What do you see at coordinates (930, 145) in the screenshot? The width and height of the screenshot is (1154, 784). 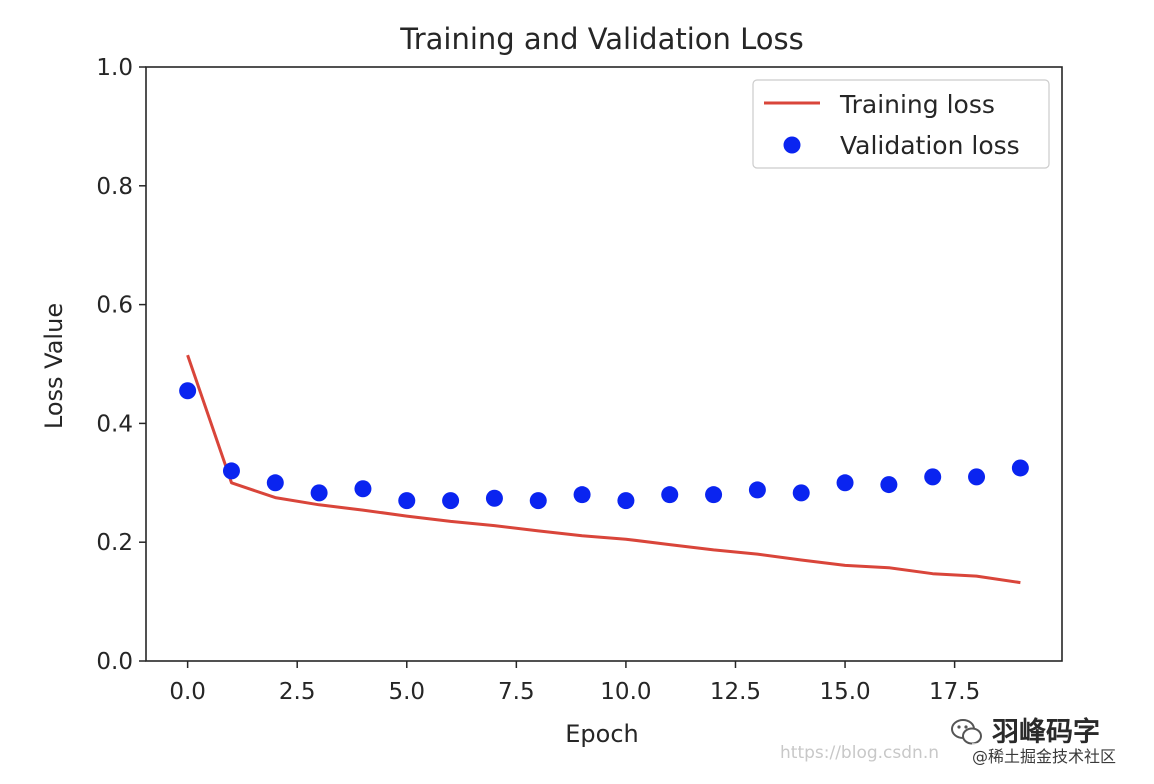 I see `legend-validation-label: Validation loss` at bounding box center [930, 145].